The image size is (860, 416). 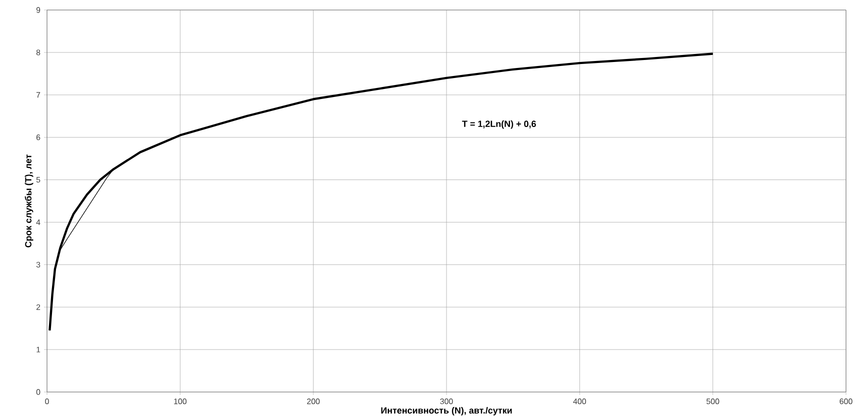 What do you see at coordinates (446, 411) in the screenshot?
I see `x-axis-title: Интенсивность (N), авт./сутки` at bounding box center [446, 411].